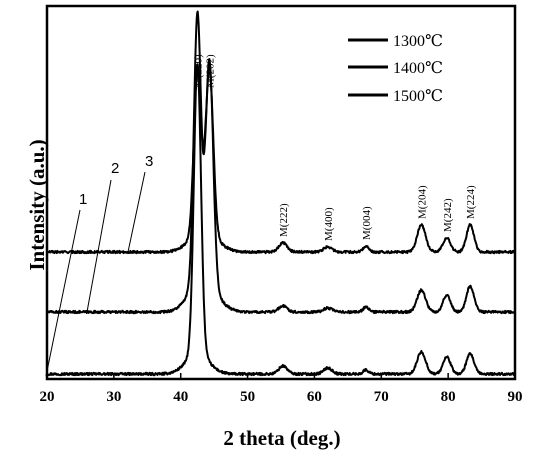 The width and height of the screenshot is (535, 461). I want to click on peak-label: M(400), so click(329, 224).